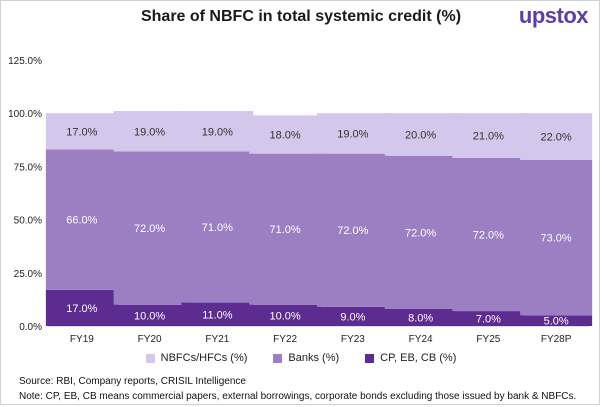 This screenshot has width=602, height=407. What do you see at coordinates (204, 358) in the screenshot?
I see `legend-label-nbfc: NBFCs/HFCs (%)` at bounding box center [204, 358].